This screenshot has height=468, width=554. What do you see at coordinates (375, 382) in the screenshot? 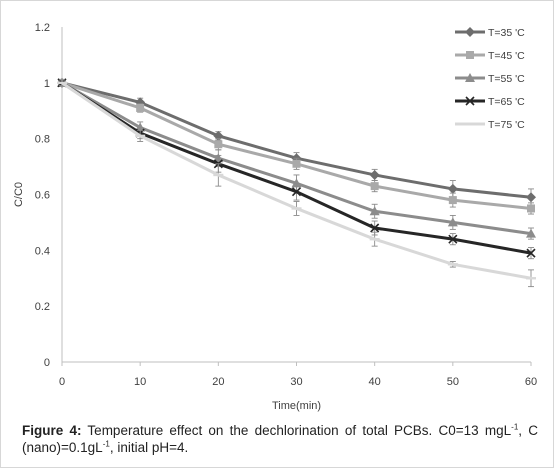
I see `x-tick-label: 40` at bounding box center [375, 382].